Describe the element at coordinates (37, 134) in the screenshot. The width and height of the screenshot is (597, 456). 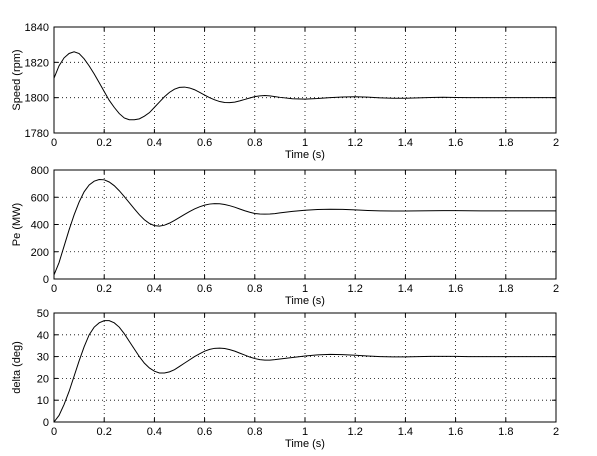
I see `y-tick-label: 1780` at that location.